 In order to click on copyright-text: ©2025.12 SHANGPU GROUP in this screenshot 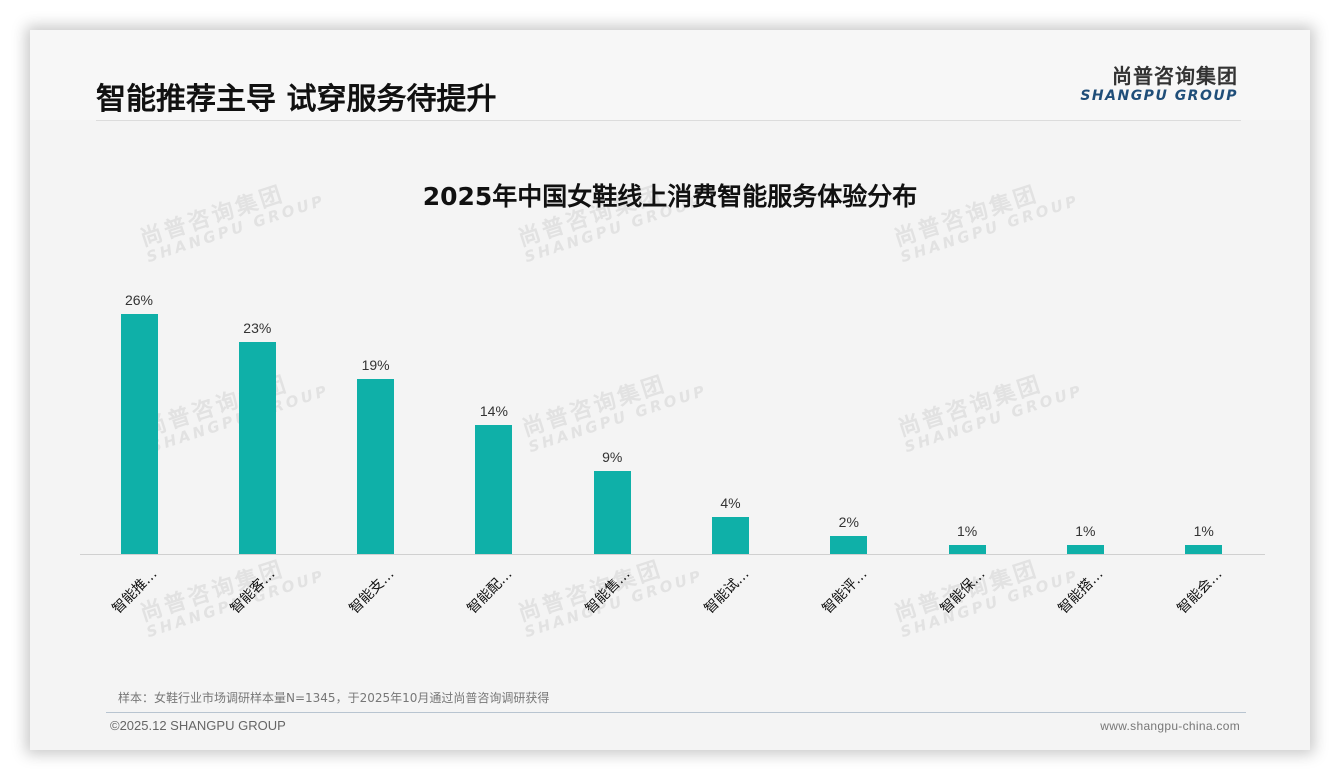, I will do `click(198, 725)`.